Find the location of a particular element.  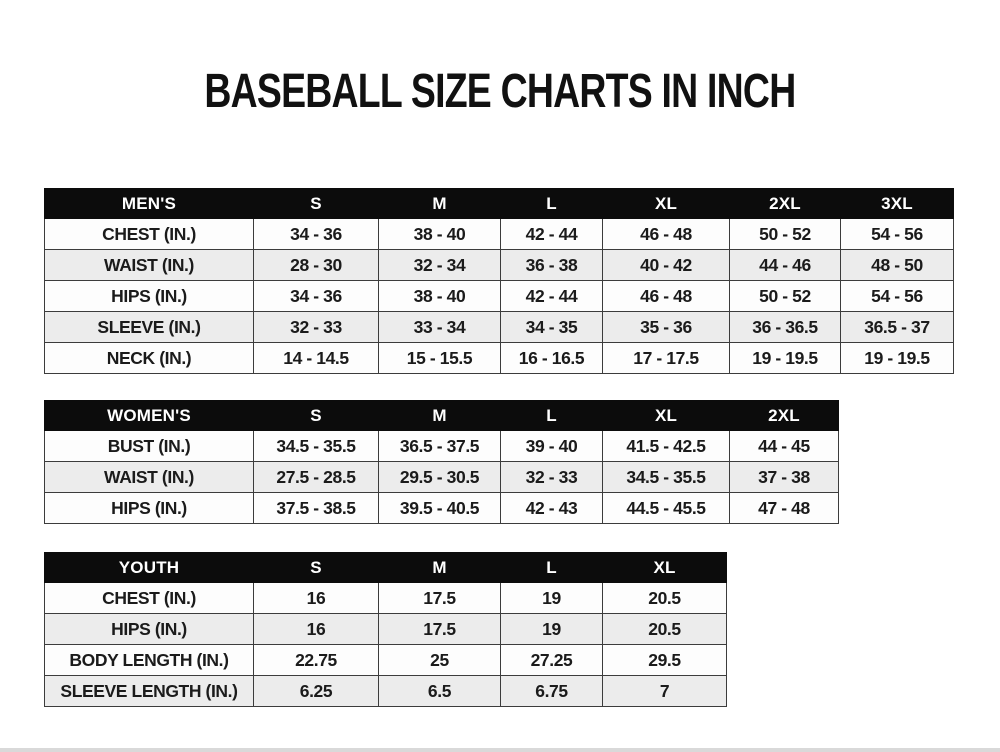

table-title-cell: WOMEN'S is located at coordinates (149, 415).